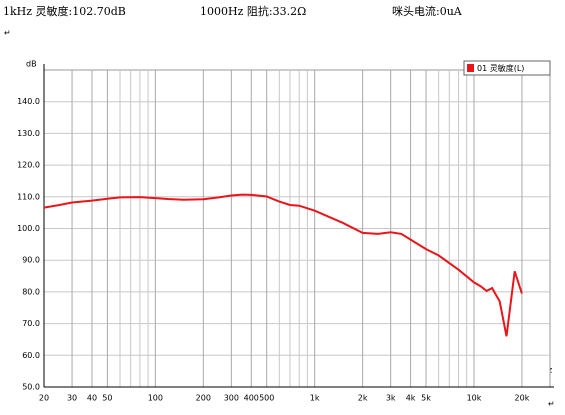 This screenshot has width=565, height=415. What do you see at coordinates (31, 355) in the screenshot?
I see `y-tick-label: 60.0` at bounding box center [31, 355].